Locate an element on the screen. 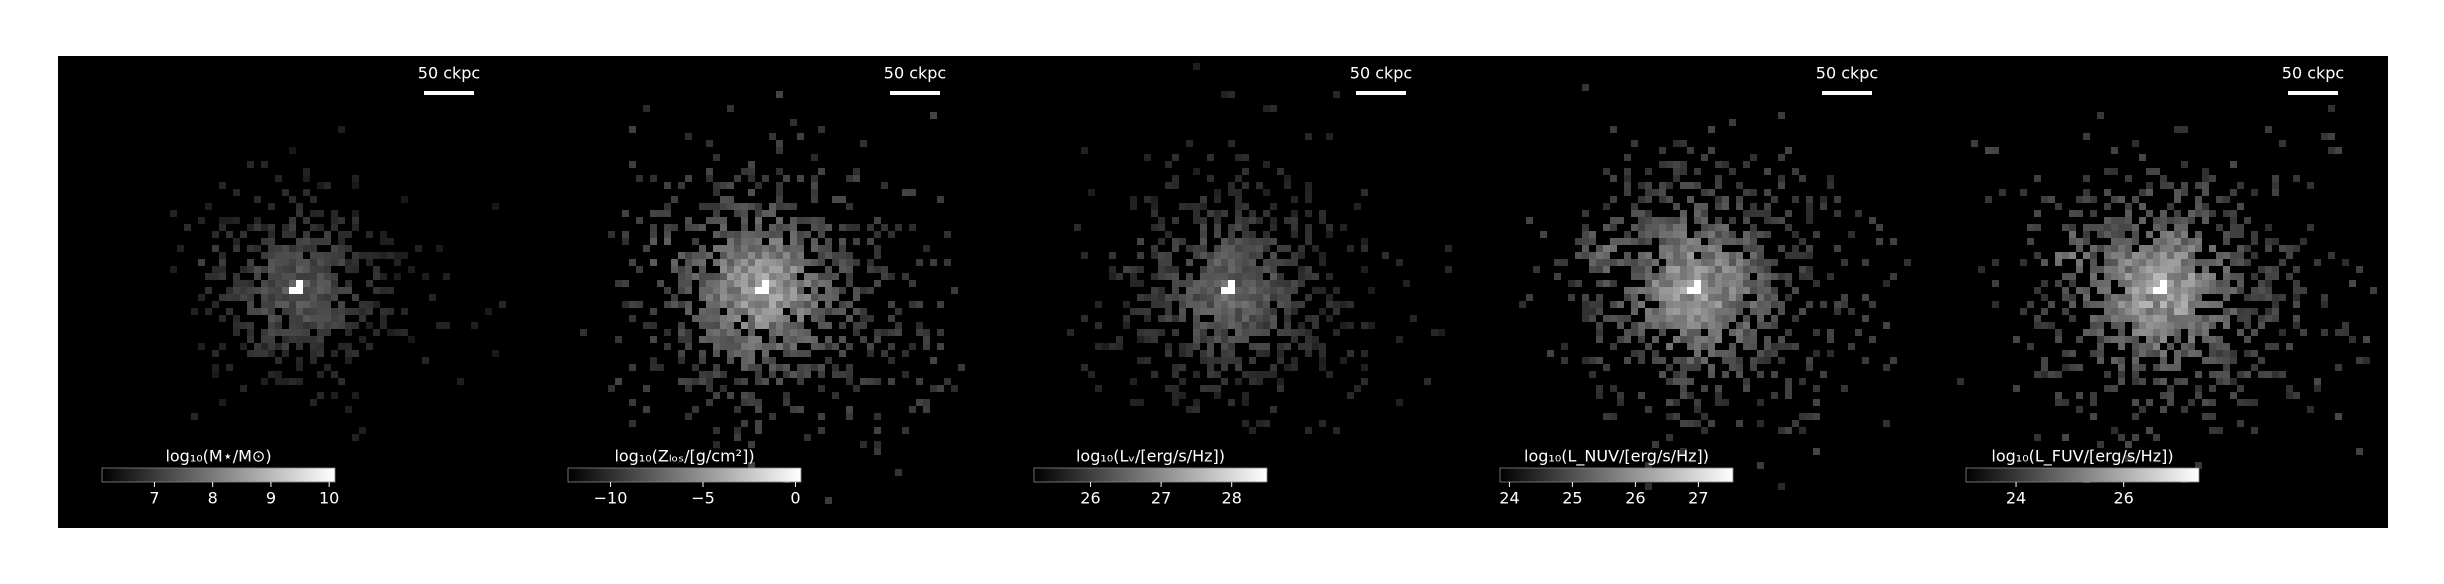 This screenshot has height=584, width=2444. colorbar-tick-label: 24 is located at coordinates (2016, 498).